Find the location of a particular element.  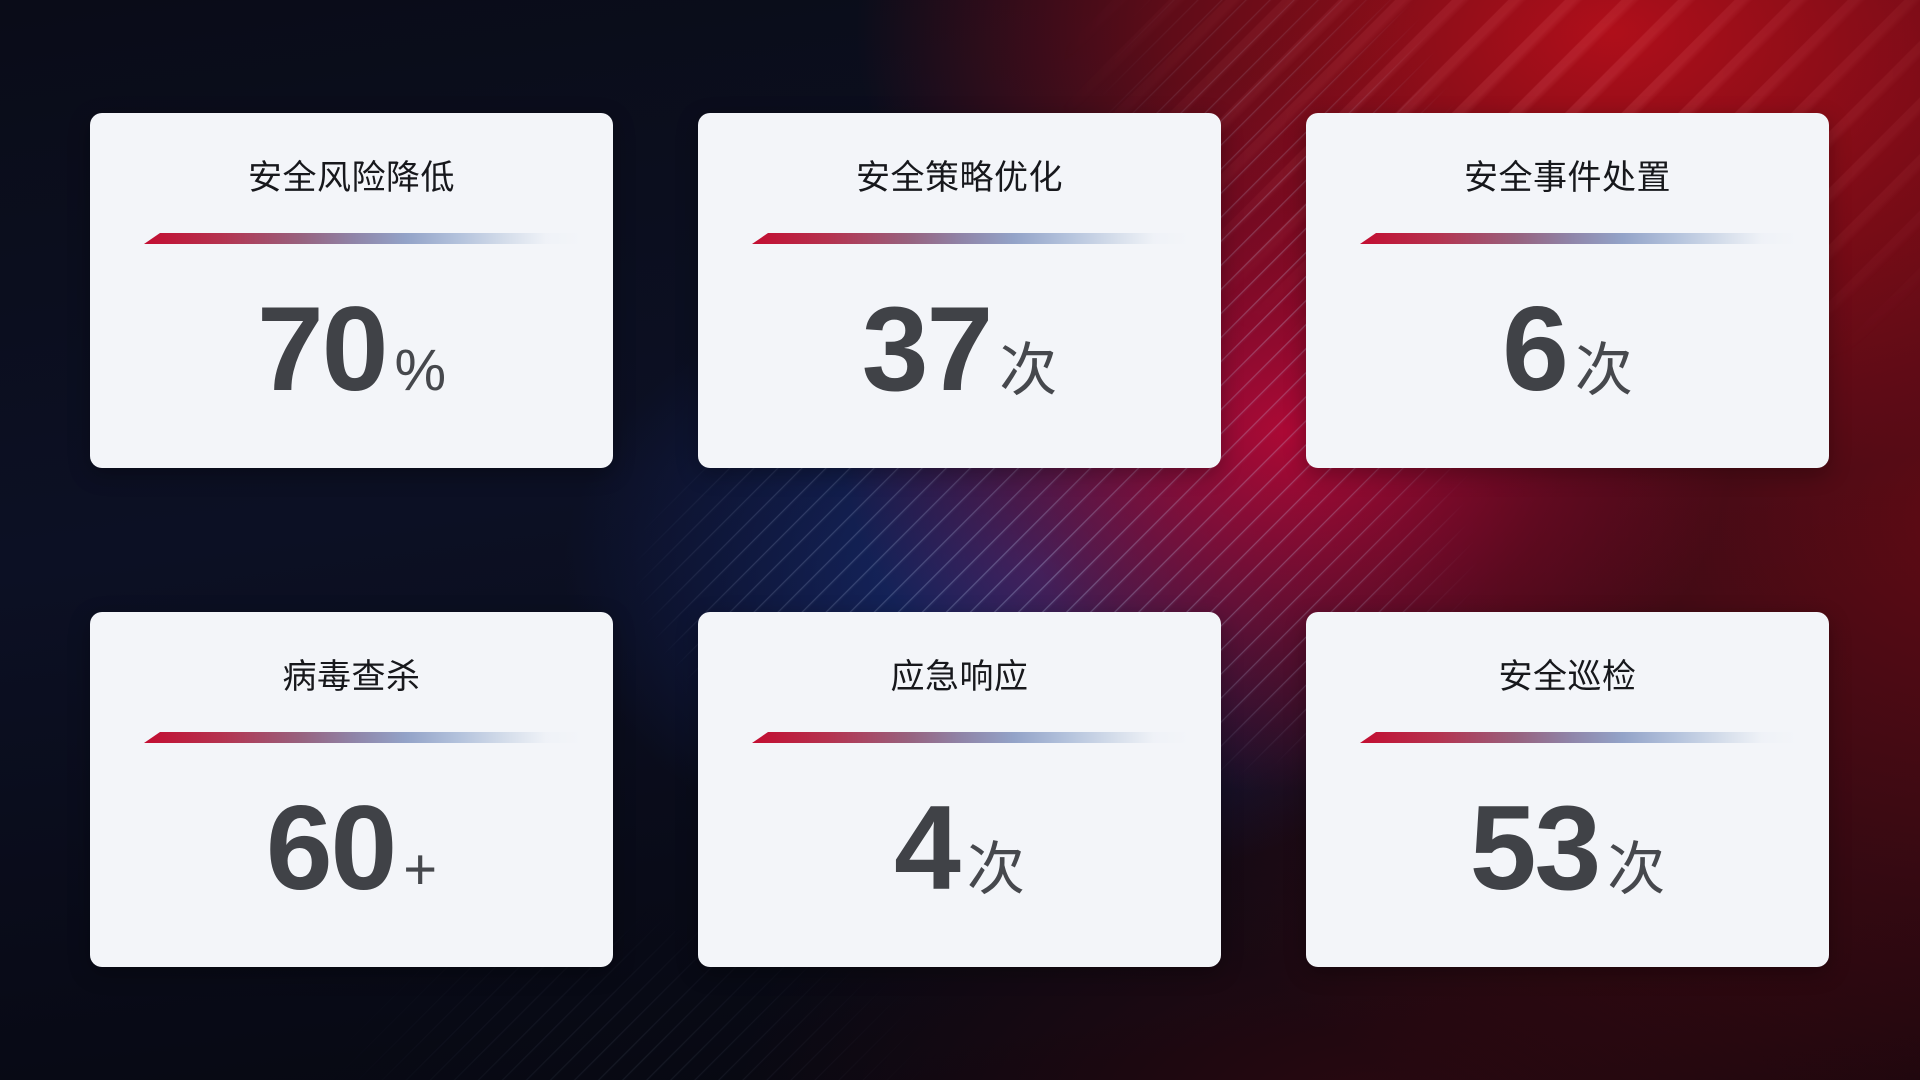

stat-value-group: 6 次 is located at coordinates (1567, 349).